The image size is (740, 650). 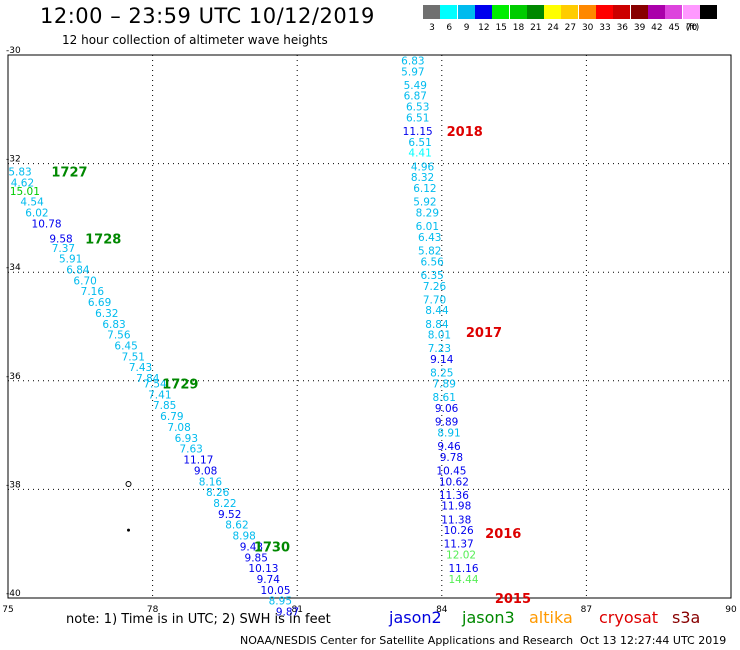 What do you see at coordinates (256, 558) in the screenshot?
I see `wave-height-value: 9.85` at bounding box center [256, 558].